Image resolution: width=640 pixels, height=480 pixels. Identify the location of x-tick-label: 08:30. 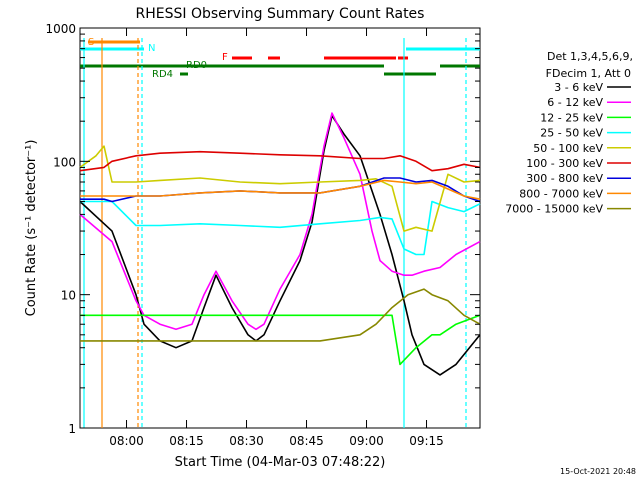
(246, 441).